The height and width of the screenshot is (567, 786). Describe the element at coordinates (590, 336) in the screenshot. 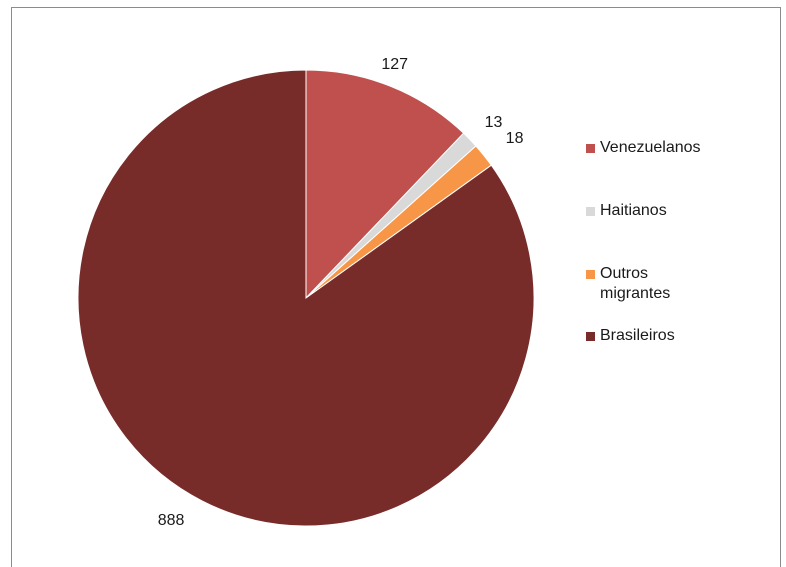

I see `legend-swatch-brasileiros` at that location.